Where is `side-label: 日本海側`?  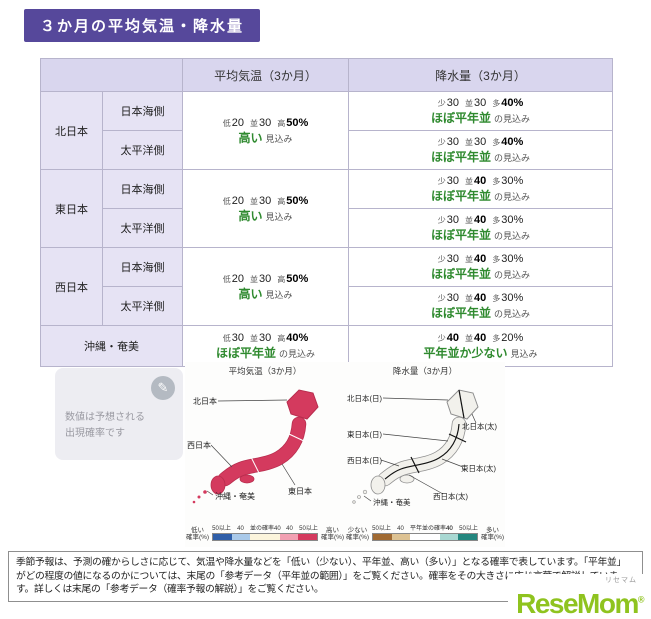
side-label: 日本海側 is located at coordinates (142, 111).